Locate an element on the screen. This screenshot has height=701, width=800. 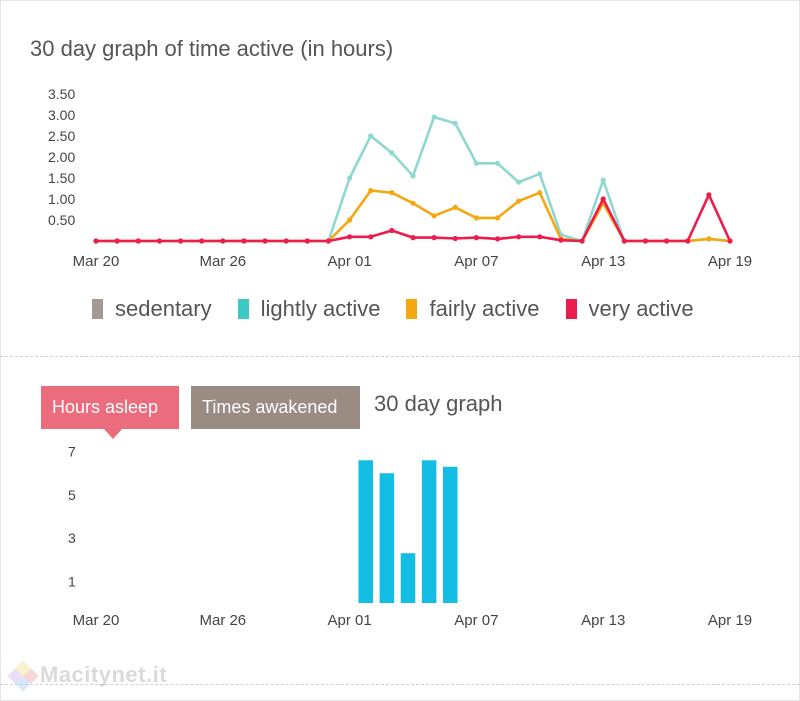
legend-item-very-active: very active is located at coordinates (629, 309).